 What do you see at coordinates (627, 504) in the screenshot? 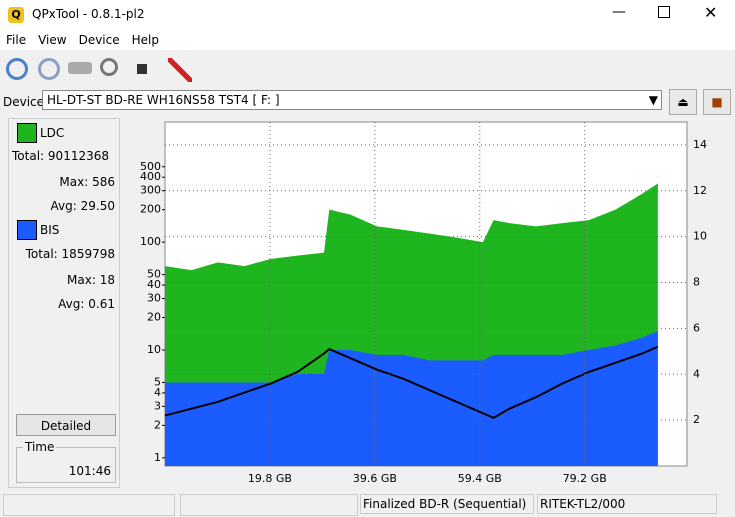
I see `status-media: RITEK-TL2/000` at bounding box center [627, 504].